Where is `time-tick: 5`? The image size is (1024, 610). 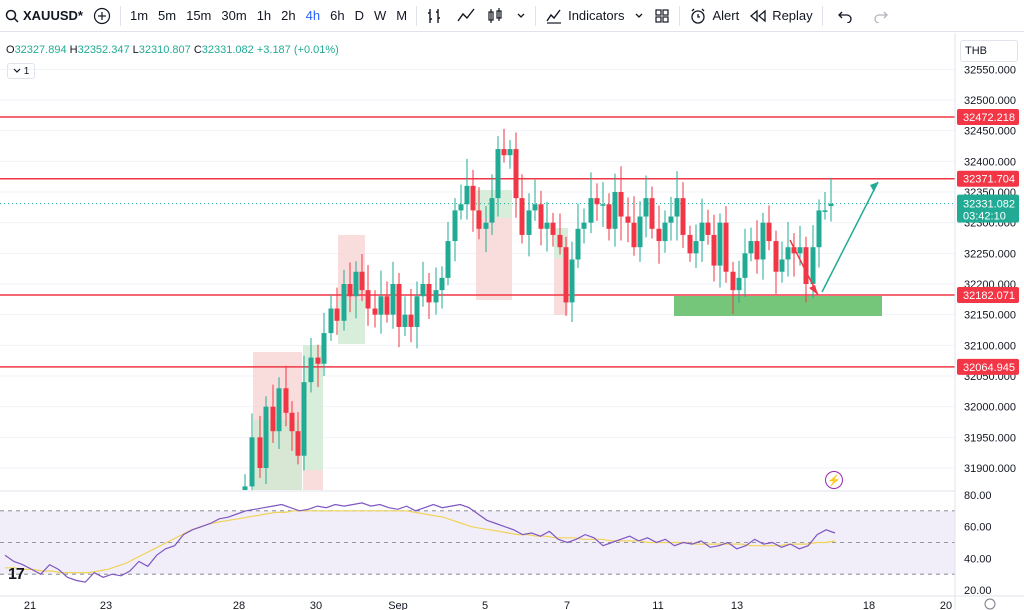
time-tick: 5 is located at coordinates (485, 605).